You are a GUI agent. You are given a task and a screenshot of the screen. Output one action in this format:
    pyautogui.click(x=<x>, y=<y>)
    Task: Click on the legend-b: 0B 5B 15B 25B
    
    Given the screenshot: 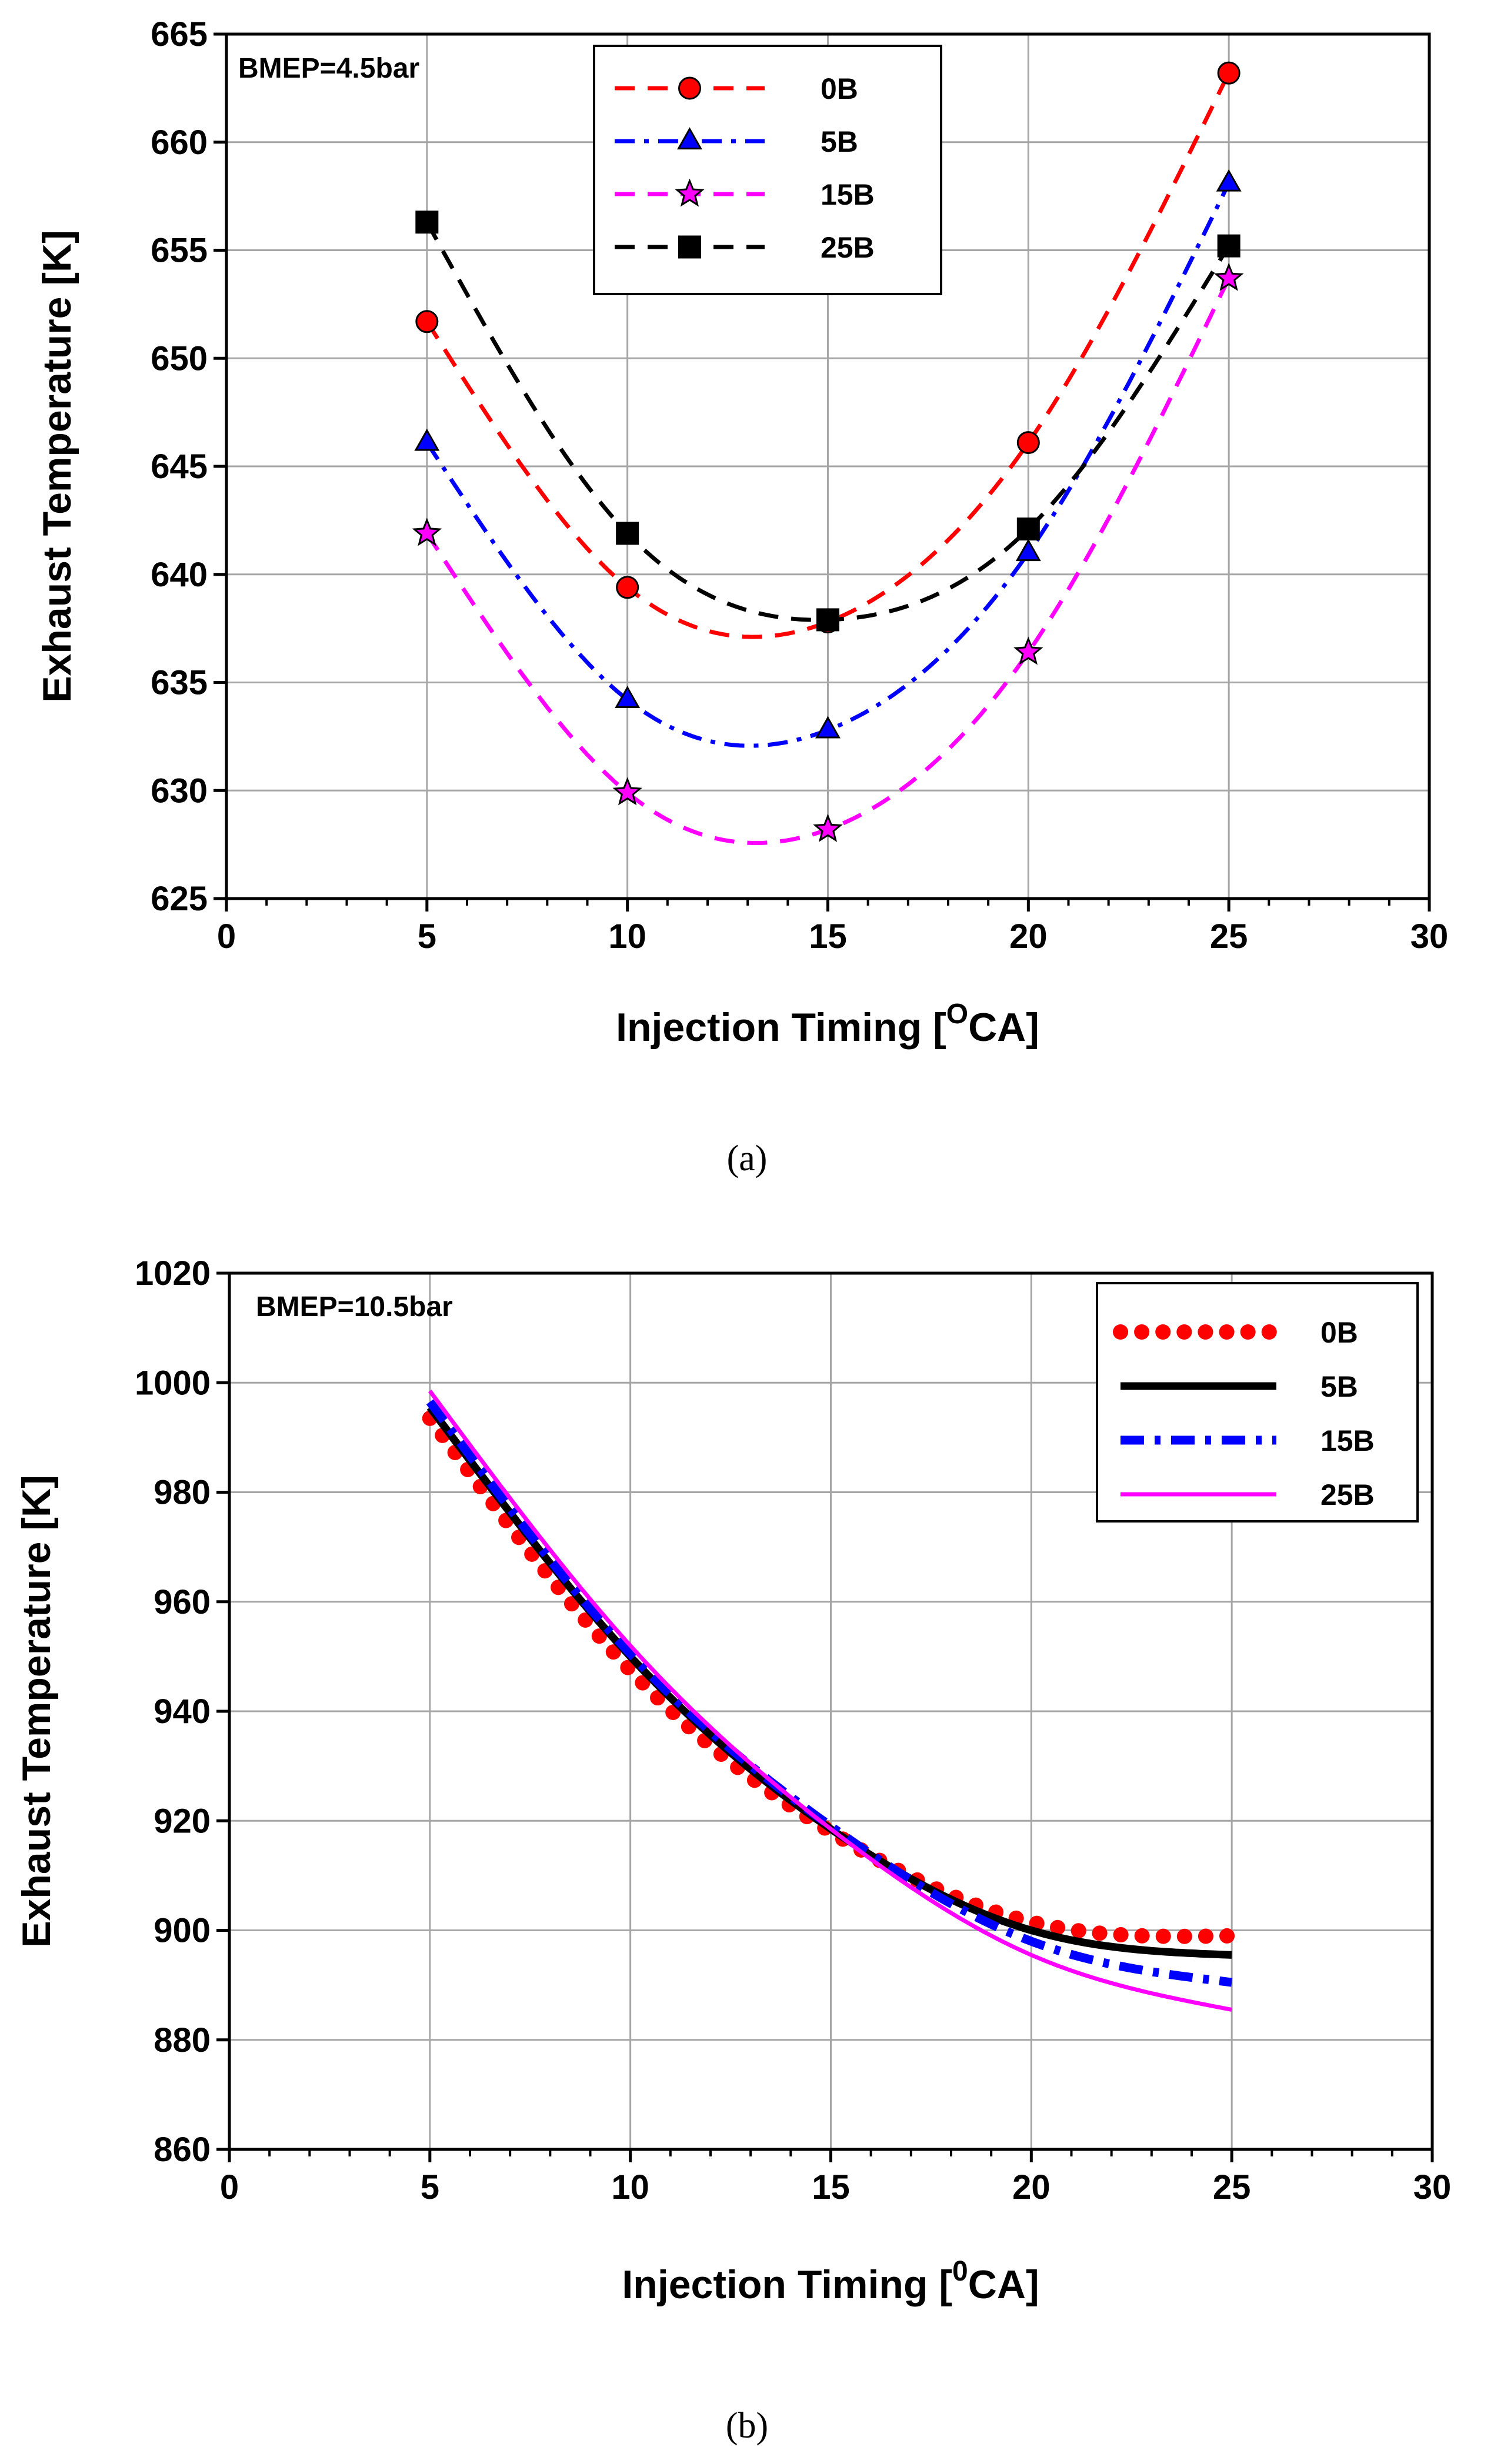 What is the action you would take?
    pyautogui.click(x=1257, y=1402)
    